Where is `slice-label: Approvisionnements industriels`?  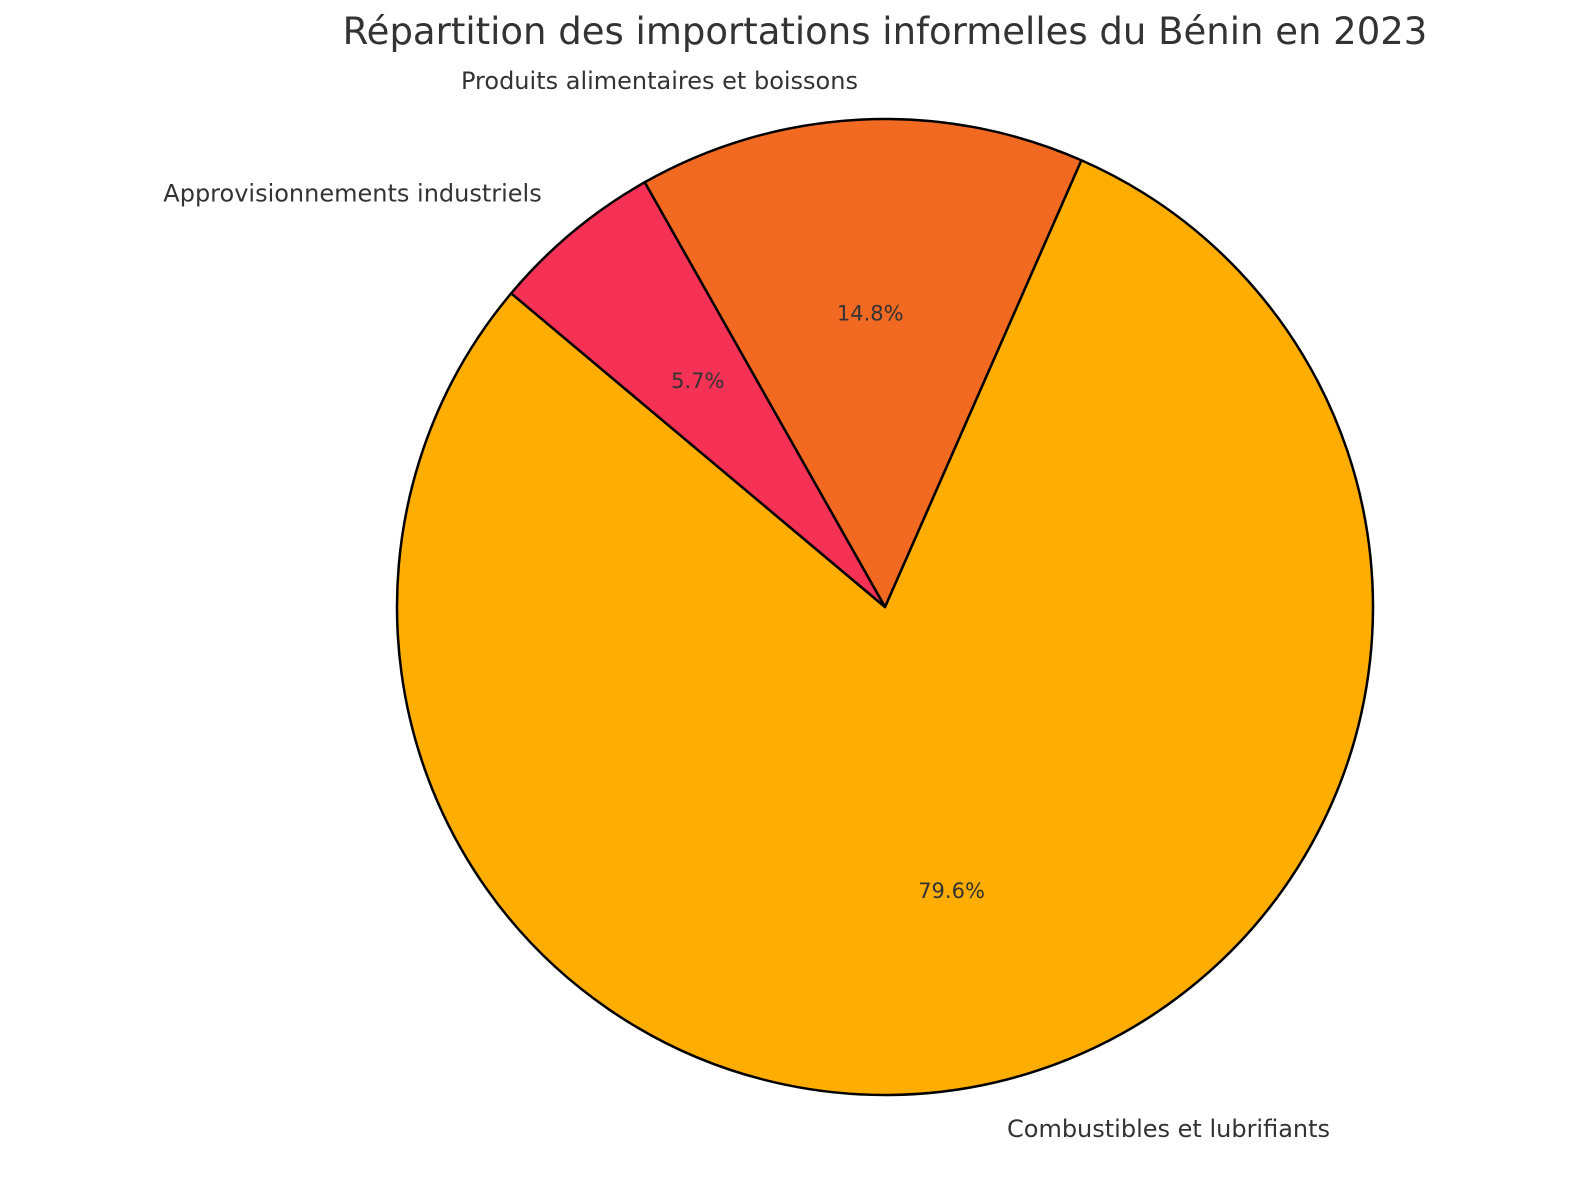
slice-label: Approvisionnements industriels is located at coordinates (352, 193).